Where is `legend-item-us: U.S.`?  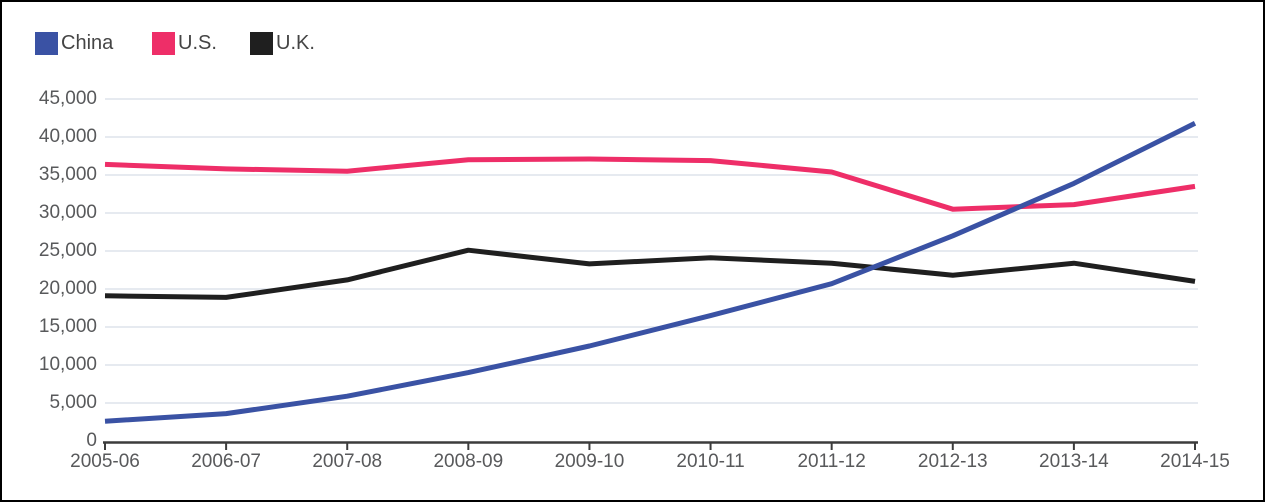
legend-item-us: U.S. is located at coordinates (184, 43).